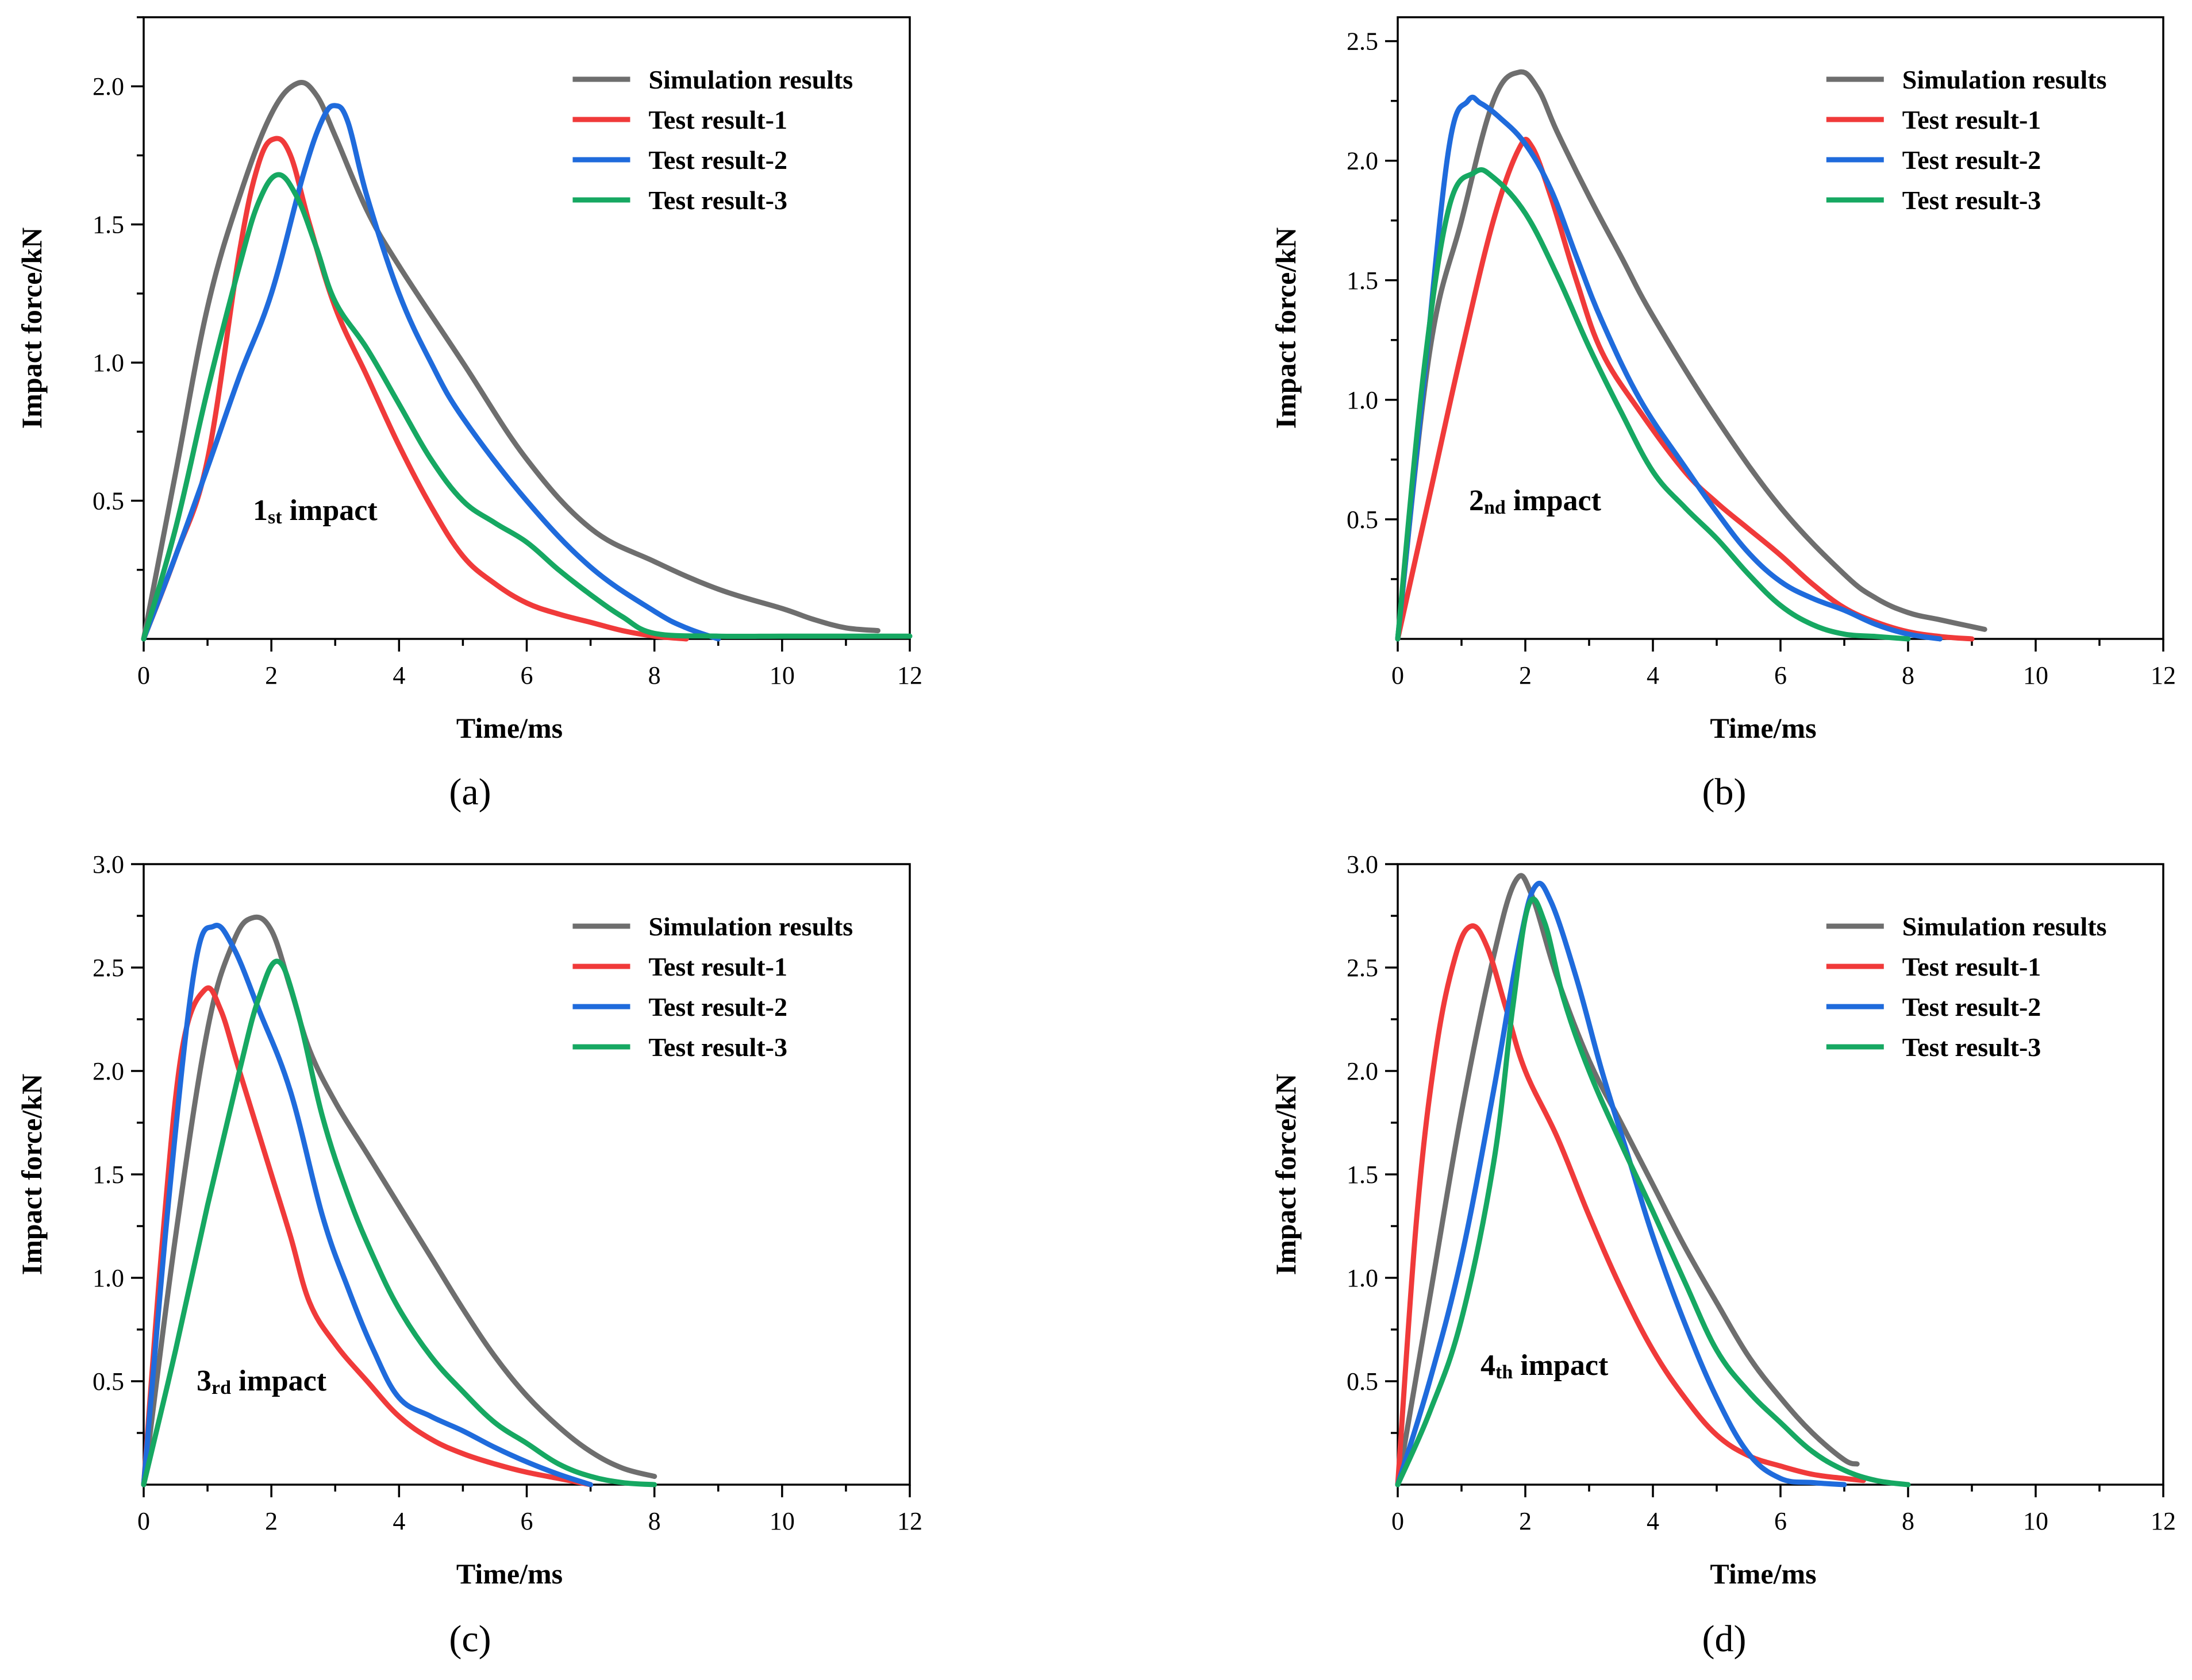 The height and width of the screenshot is (1680, 2192). Describe the element at coordinates (315, 511) in the screenshot. I see `impact-annotation: 1st impact` at that location.